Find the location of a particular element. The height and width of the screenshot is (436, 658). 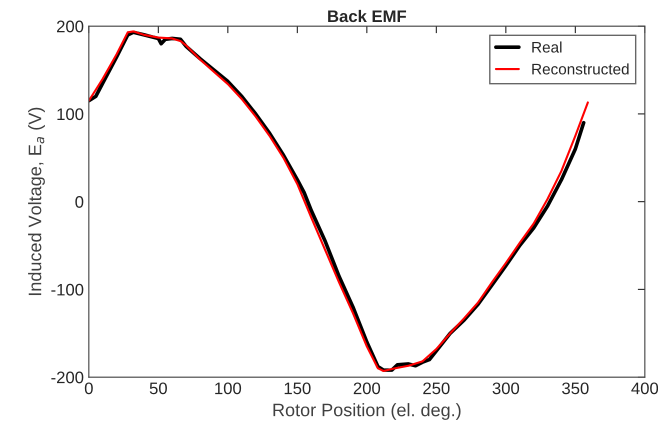

x-tick-label: 250 is located at coordinates (436, 388).